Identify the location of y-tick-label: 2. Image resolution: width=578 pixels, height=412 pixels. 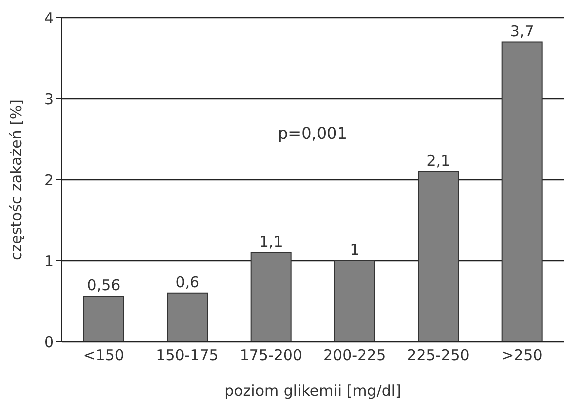
(49, 180).